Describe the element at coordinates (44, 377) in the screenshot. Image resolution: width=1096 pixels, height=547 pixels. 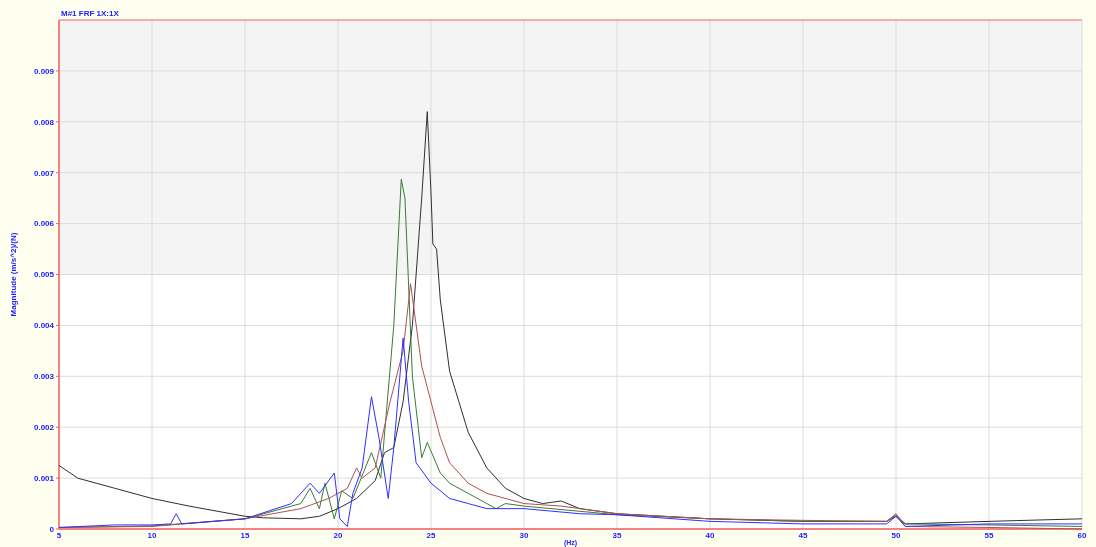
I see `y-tick-label: 0.003` at that location.